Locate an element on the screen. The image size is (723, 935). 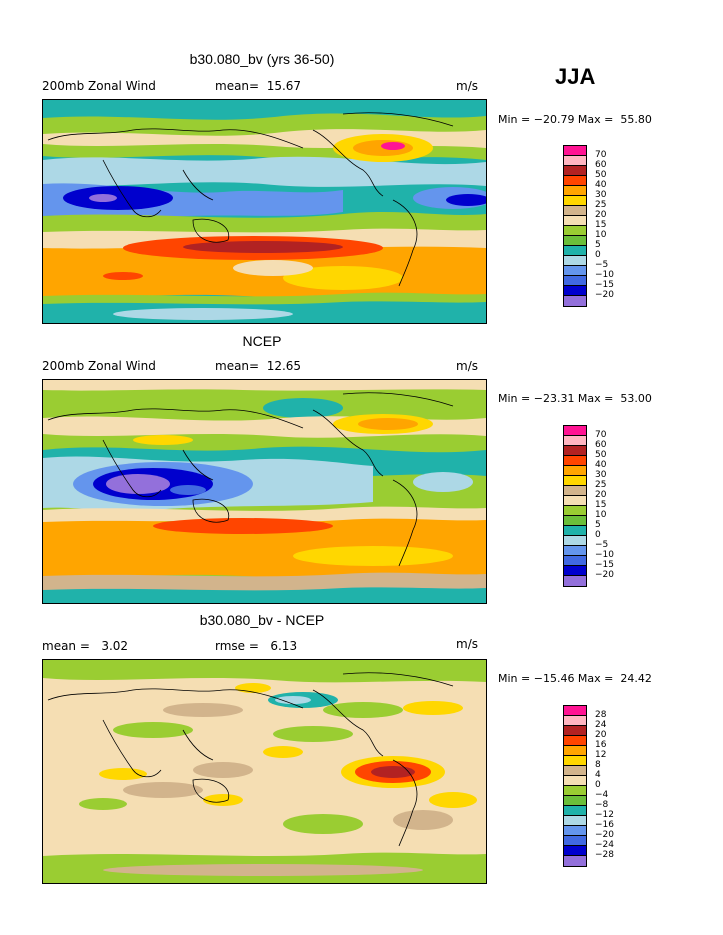
panel2-map is located at coordinates (264, 491).